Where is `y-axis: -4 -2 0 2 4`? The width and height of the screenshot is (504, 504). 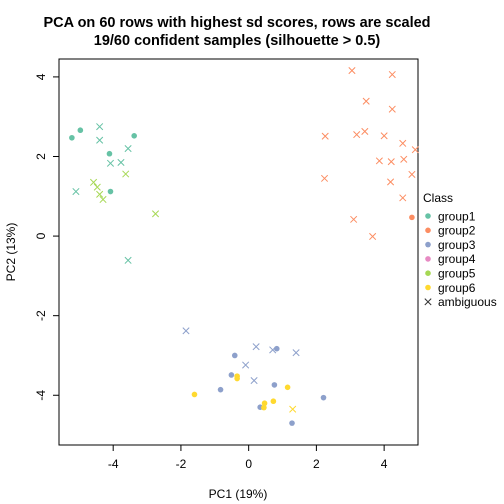 y-axis: -4 -2 0 2 4 is located at coordinates (46, 237).